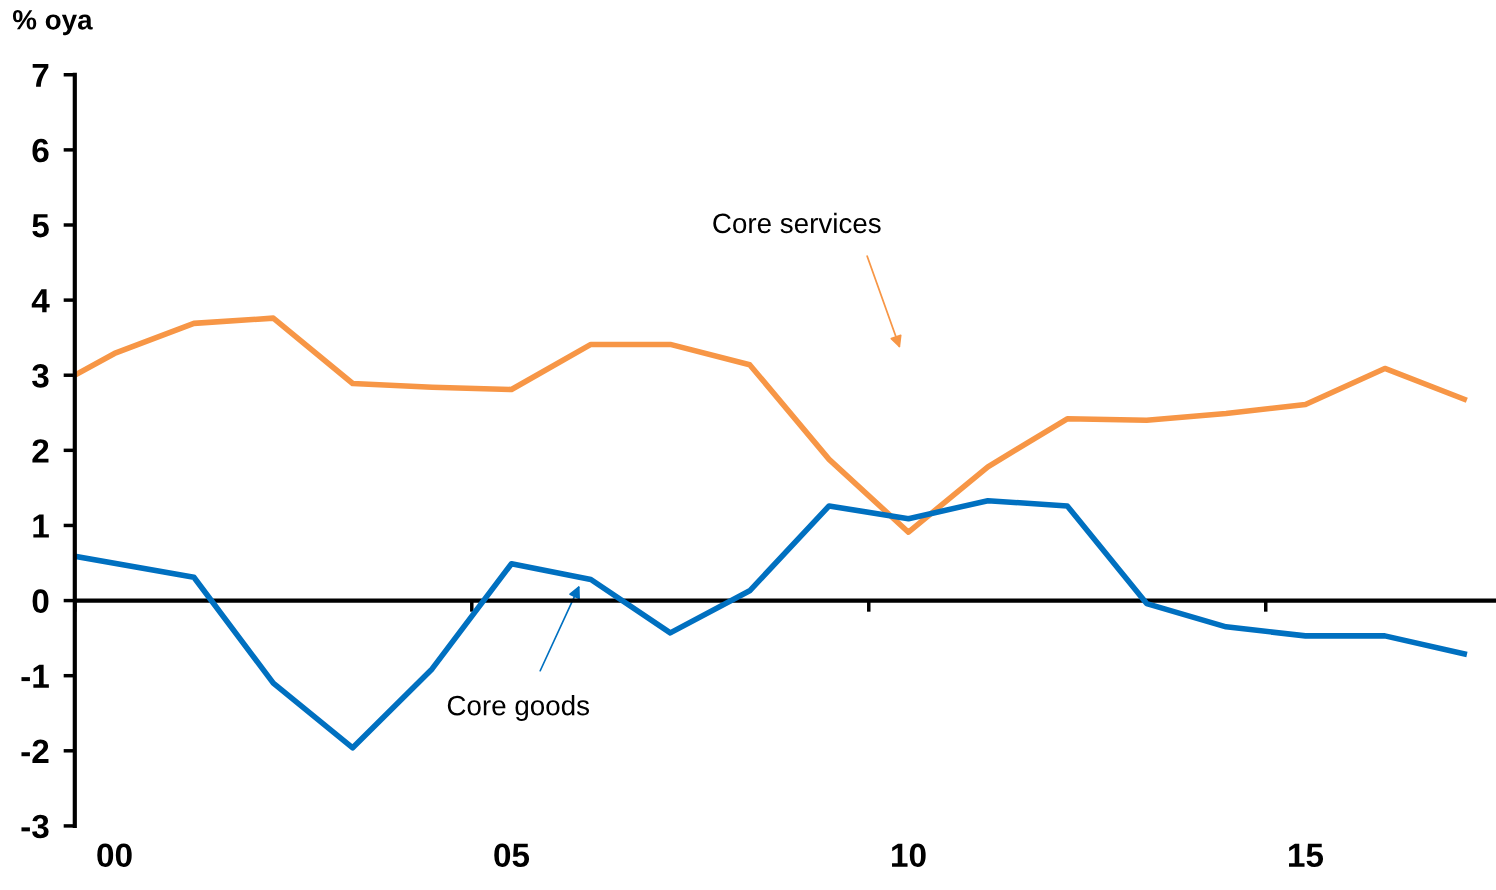 This screenshot has width=1496, height=890. What do you see at coordinates (40, 376) in the screenshot?
I see `y-tick-label: 3` at bounding box center [40, 376].